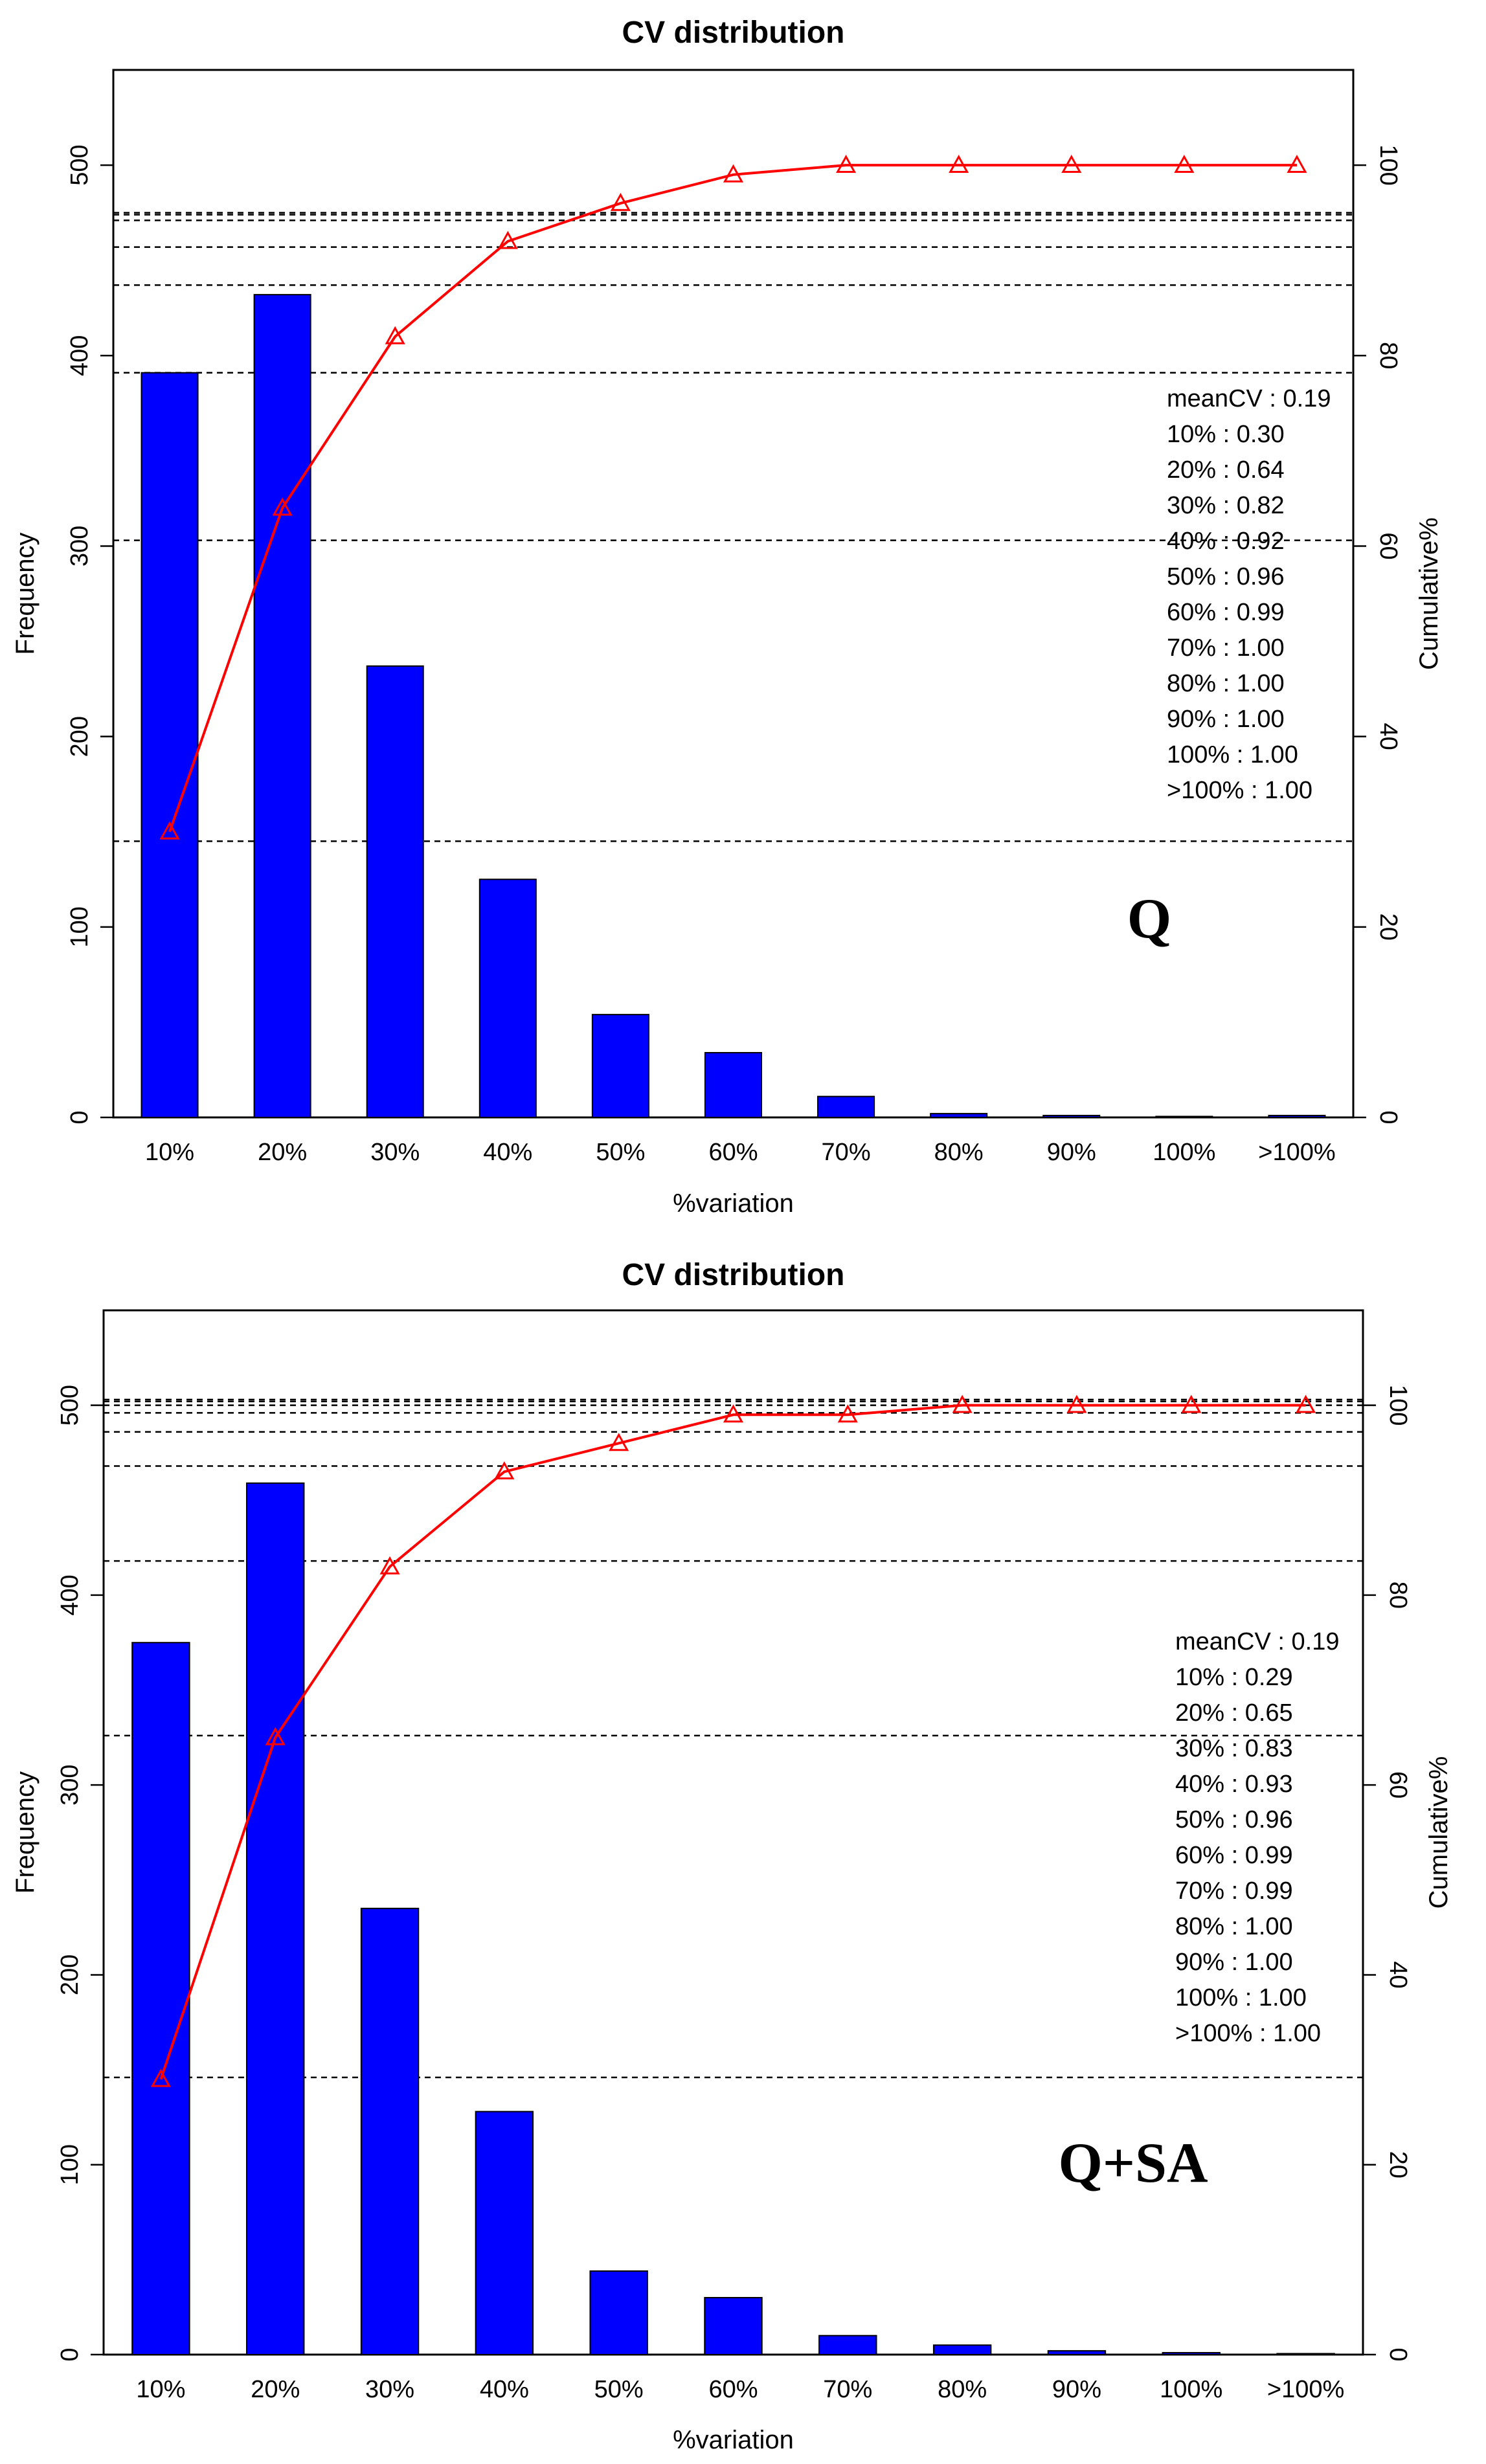 Image resolution: width=1486 pixels, height=2464 pixels. Describe the element at coordinates (395, 1152) in the screenshot. I see `x-tick-label: 30%` at that location.